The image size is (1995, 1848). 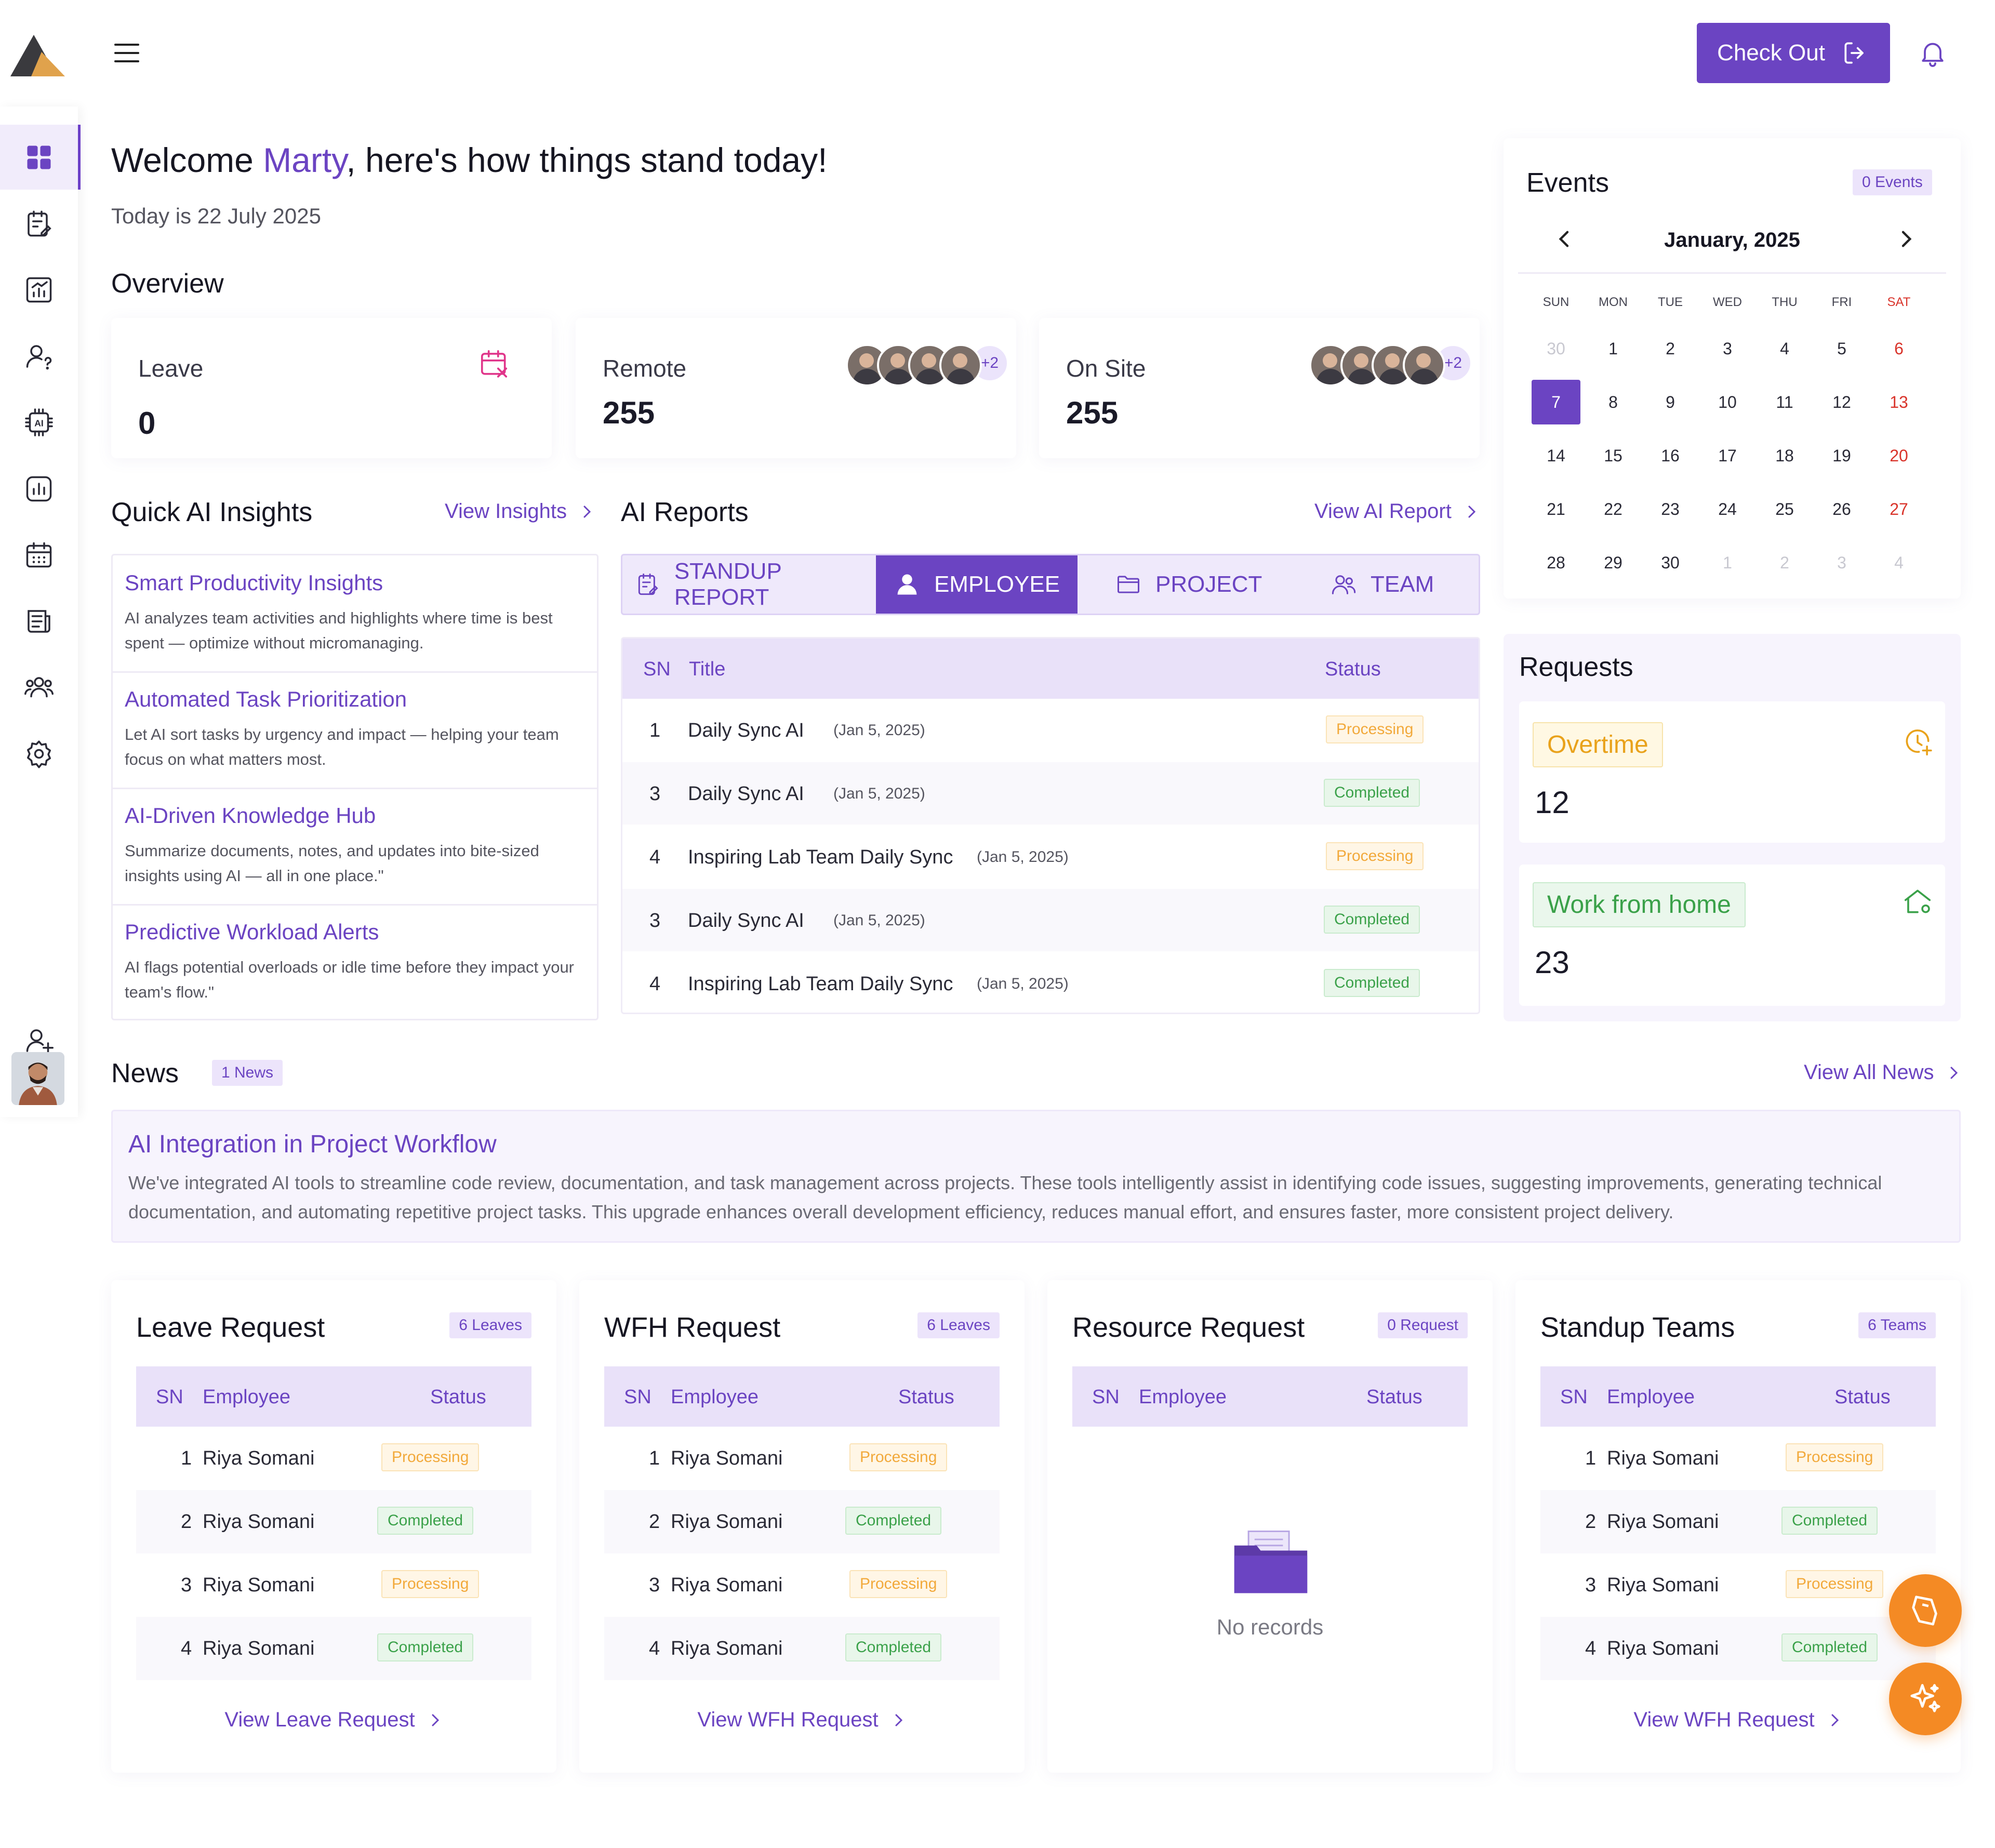 What do you see at coordinates (1784, 401) in the screenshot?
I see `calendar-day: 11` at bounding box center [1784, 401].